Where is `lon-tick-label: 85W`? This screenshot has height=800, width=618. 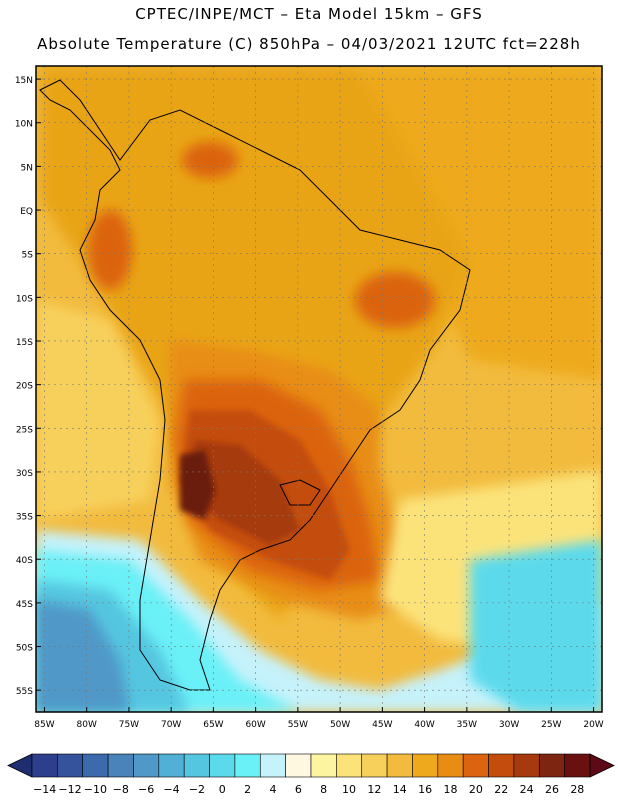 lon-tick-label: 85W is located at coordinates (44, 725).